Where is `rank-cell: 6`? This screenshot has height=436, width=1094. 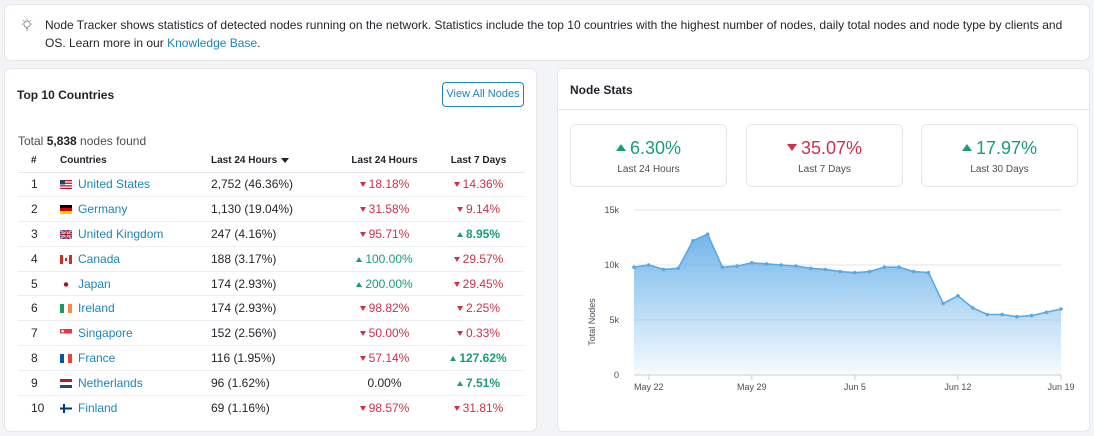 rank-cell: 6 is located at coordinates (39, 308).